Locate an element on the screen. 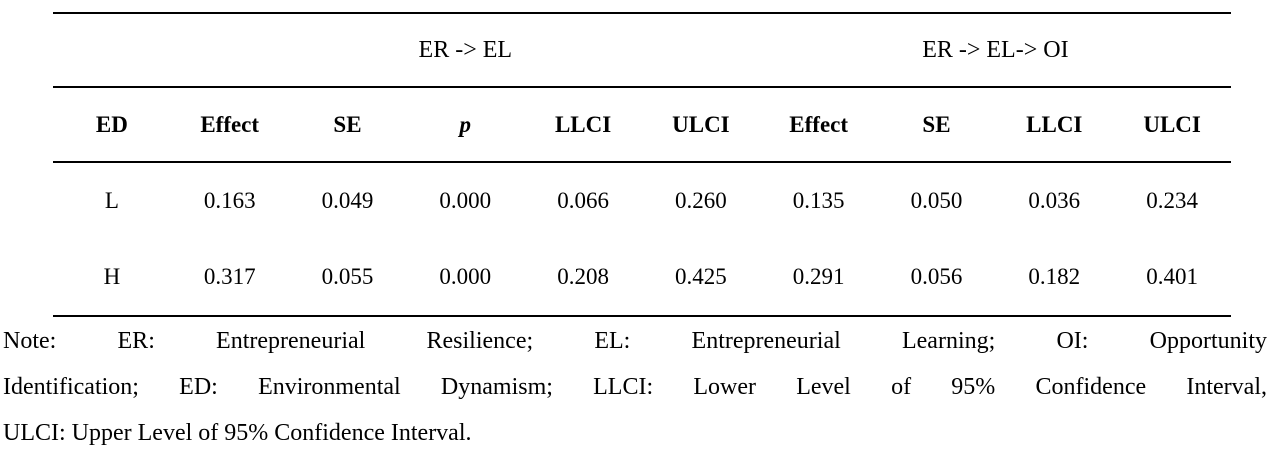 This screenshot has width=1278, height=462. col-header-se-2: SE is located at coordinates (936, 125).